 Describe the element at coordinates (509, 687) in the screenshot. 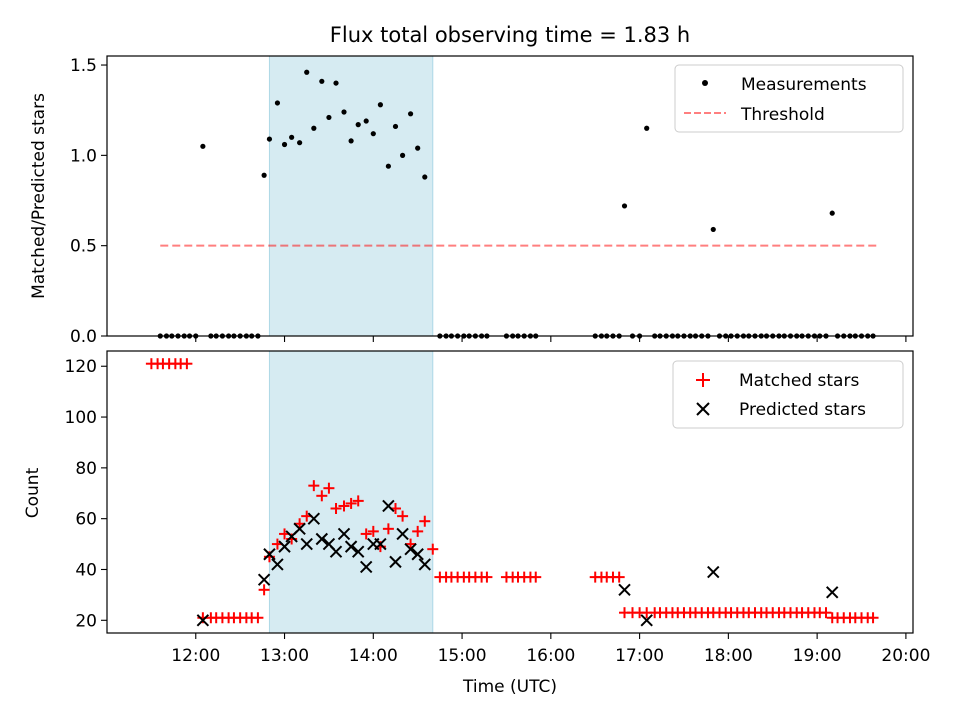

I see `x-axis-label: Time (UTC)` at that location.